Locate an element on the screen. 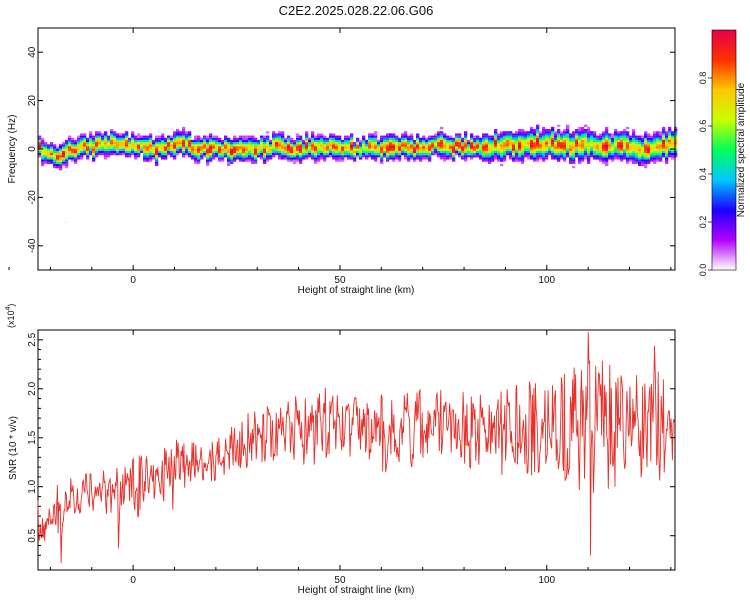 This screenshot has width=750, height=600. spectrogram-y-tick-label: 0 is located at coordinates (32, 149).